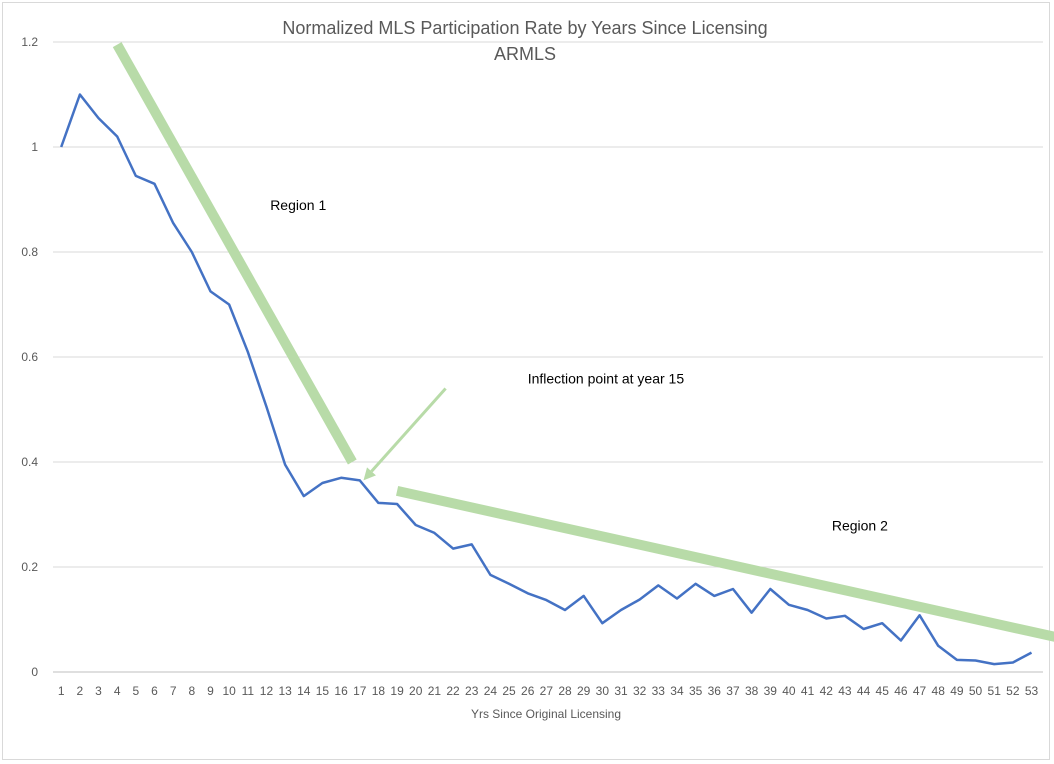 The image size is (1054, 764). Describe the element at coordinates (659, 691) in the screenshot. I see `x-tick-label: 33` at that location.